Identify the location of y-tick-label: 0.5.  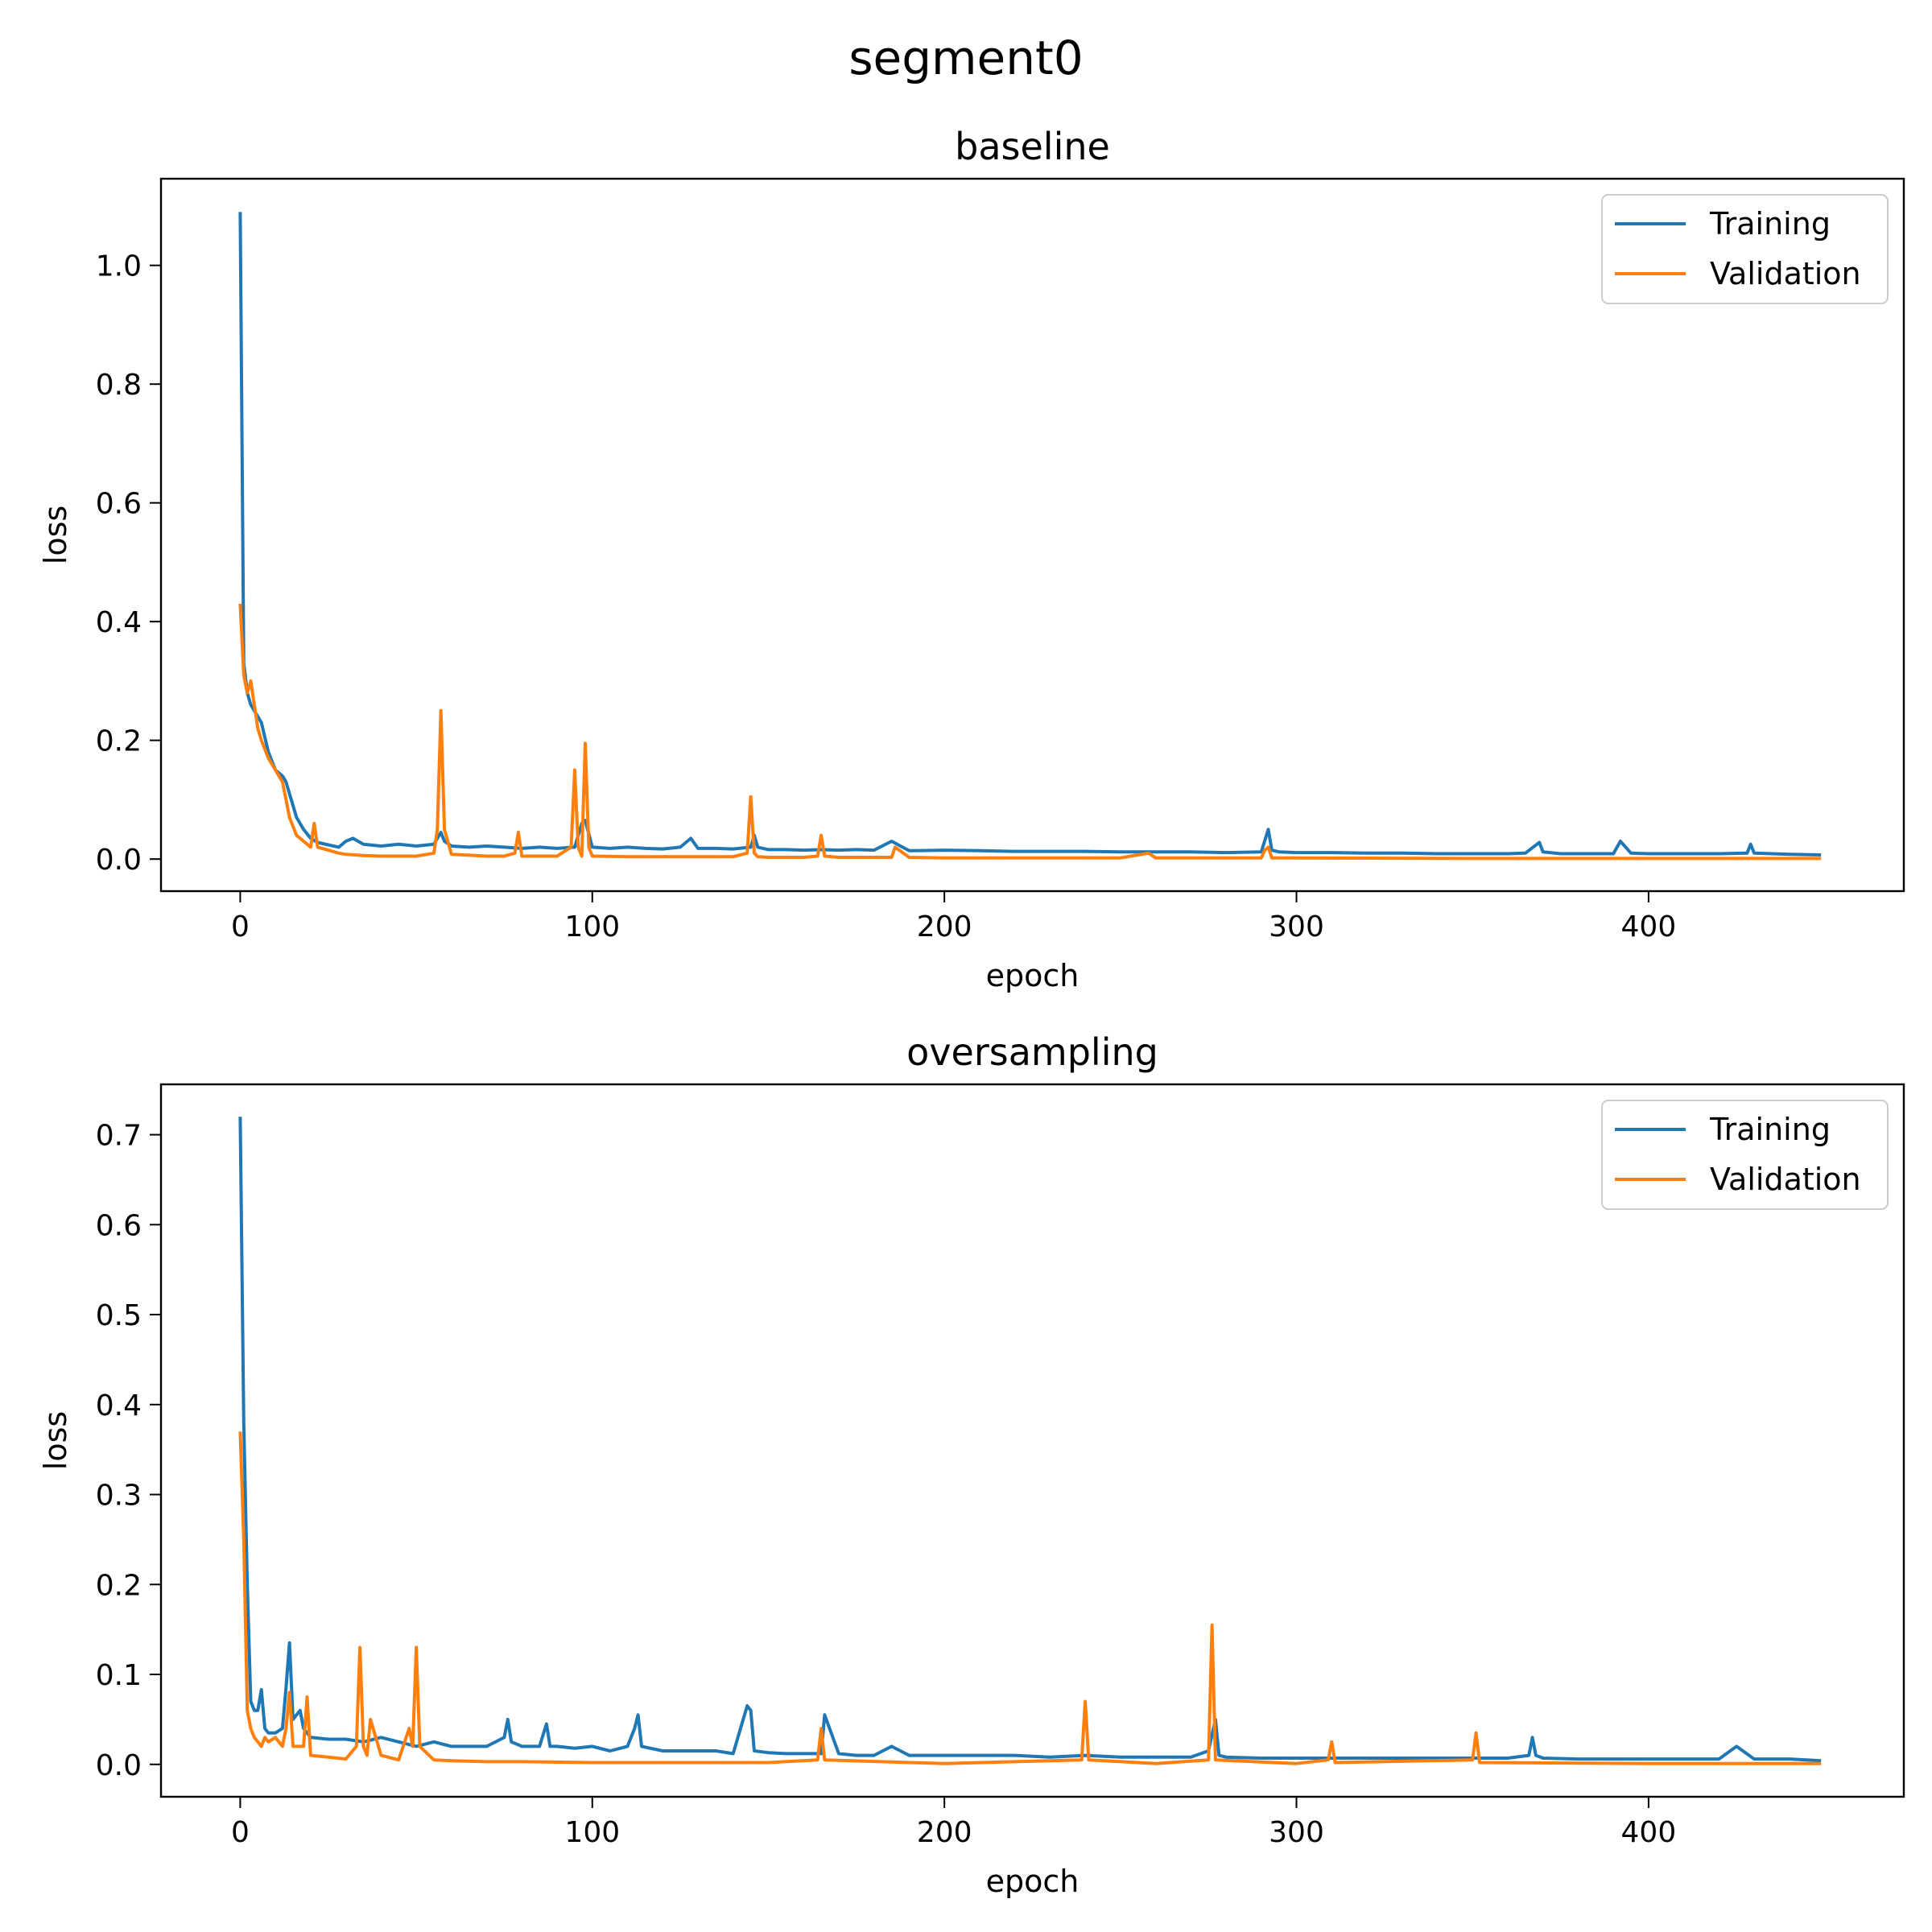
(119, 1315).